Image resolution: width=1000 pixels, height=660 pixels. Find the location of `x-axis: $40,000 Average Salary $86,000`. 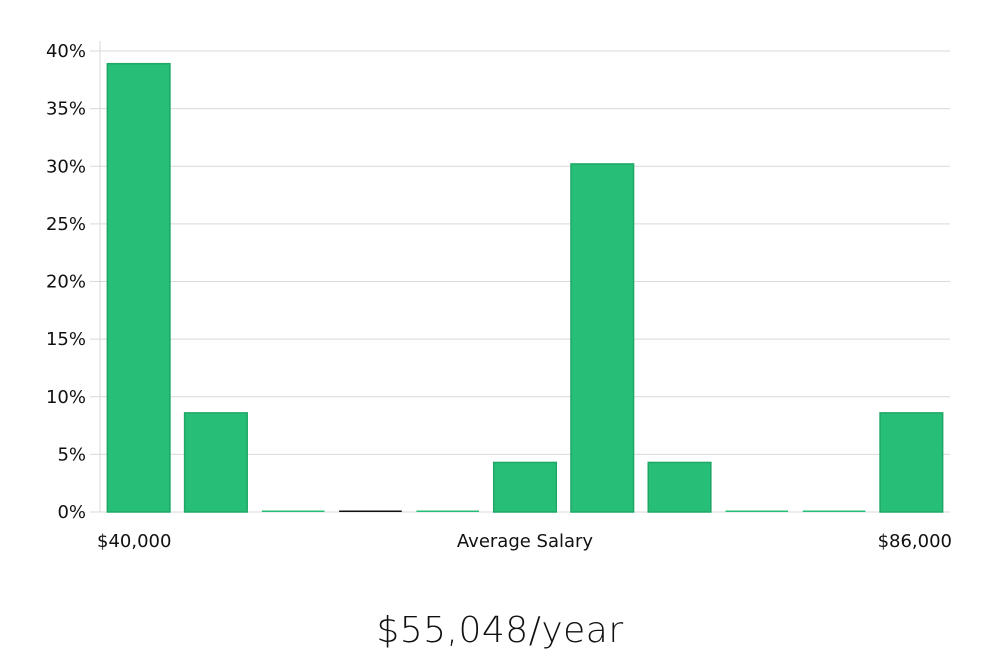

x-axis: $40,000 Average Salary $86,000 is located at coordinates (524, 541).